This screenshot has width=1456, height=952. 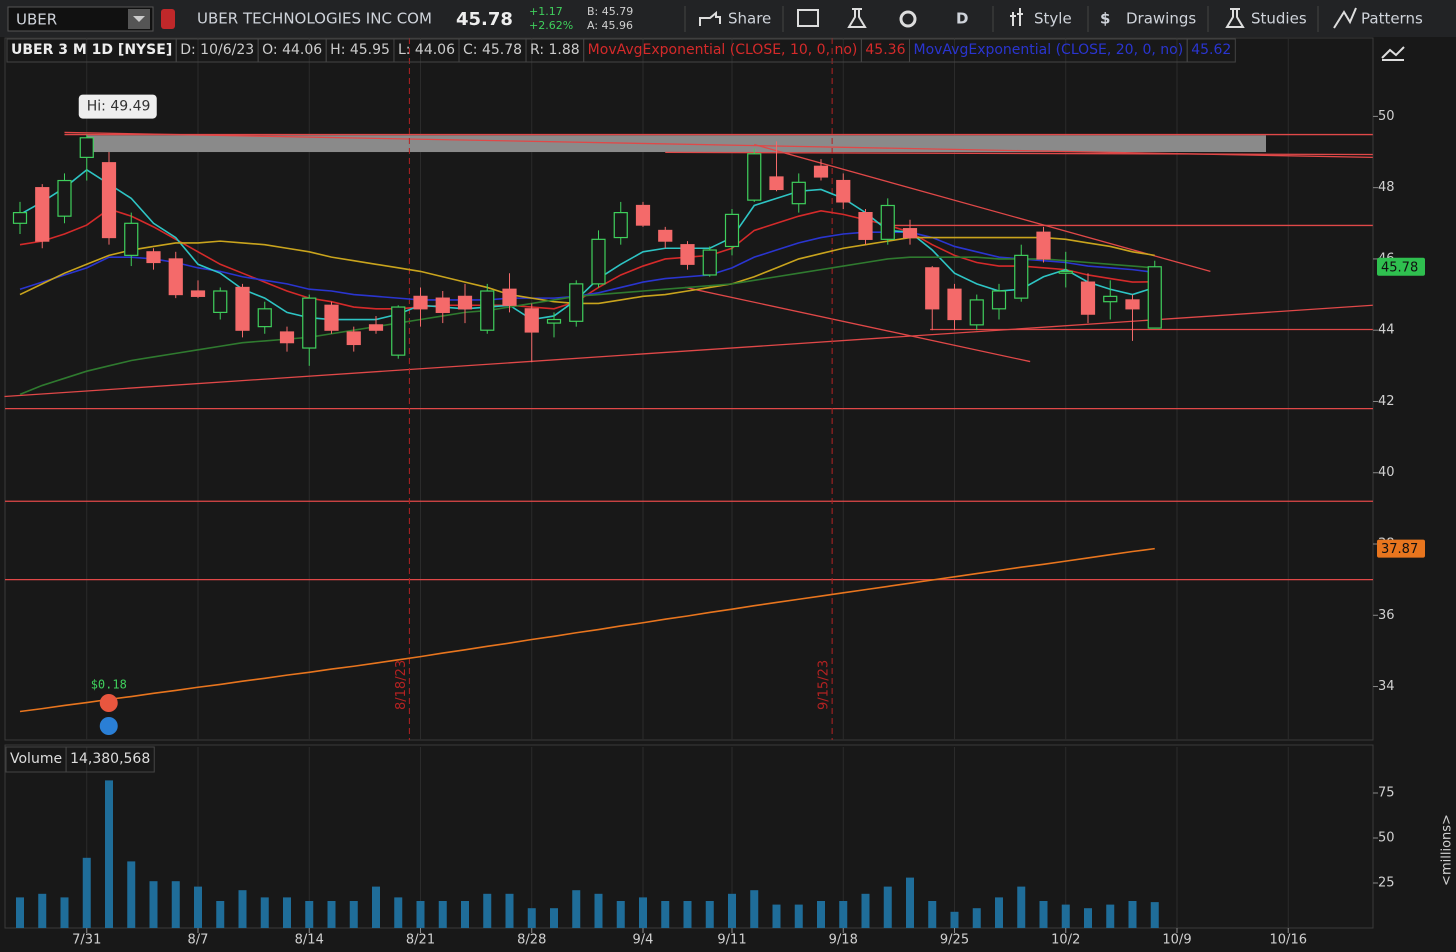 What do you see at coordinates (109, 685) in the screenshot?
I see `earnings-label: $0.18` at bounding box center [109, 685].